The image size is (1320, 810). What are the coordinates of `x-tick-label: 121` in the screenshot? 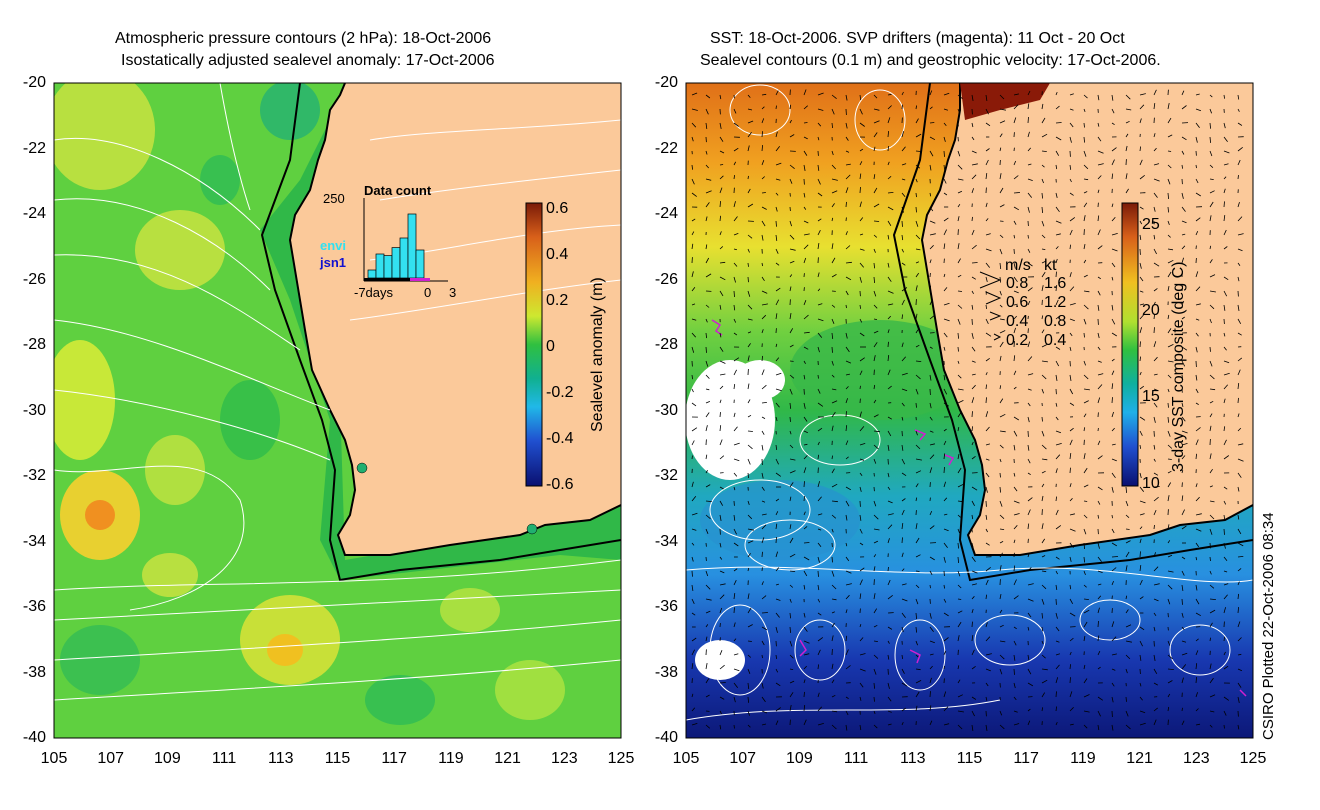 It's located at (1139, 758).